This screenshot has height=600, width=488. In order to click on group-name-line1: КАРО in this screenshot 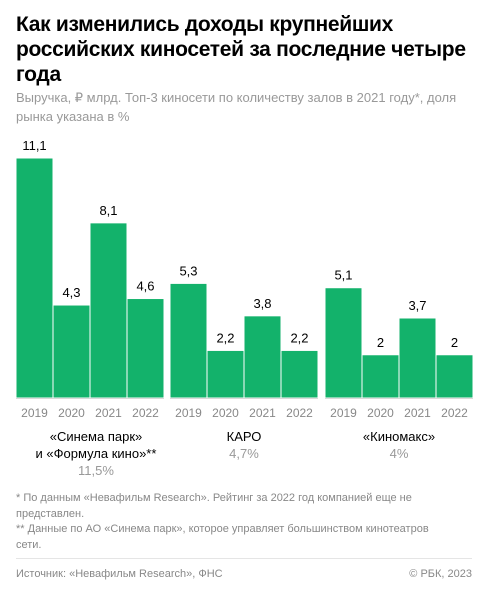, I will do `click(244, 436)`.